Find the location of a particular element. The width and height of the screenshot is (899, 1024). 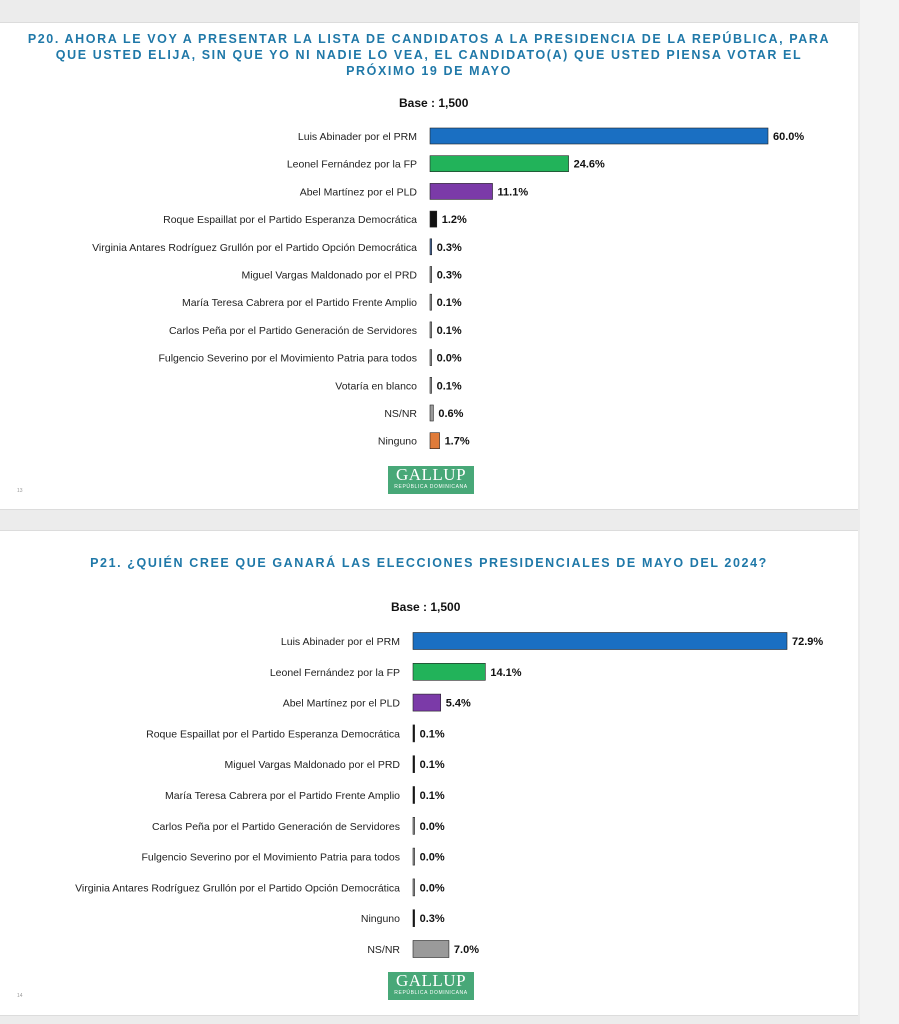

value-label: 11.1% is located at coordinates (513, 192).